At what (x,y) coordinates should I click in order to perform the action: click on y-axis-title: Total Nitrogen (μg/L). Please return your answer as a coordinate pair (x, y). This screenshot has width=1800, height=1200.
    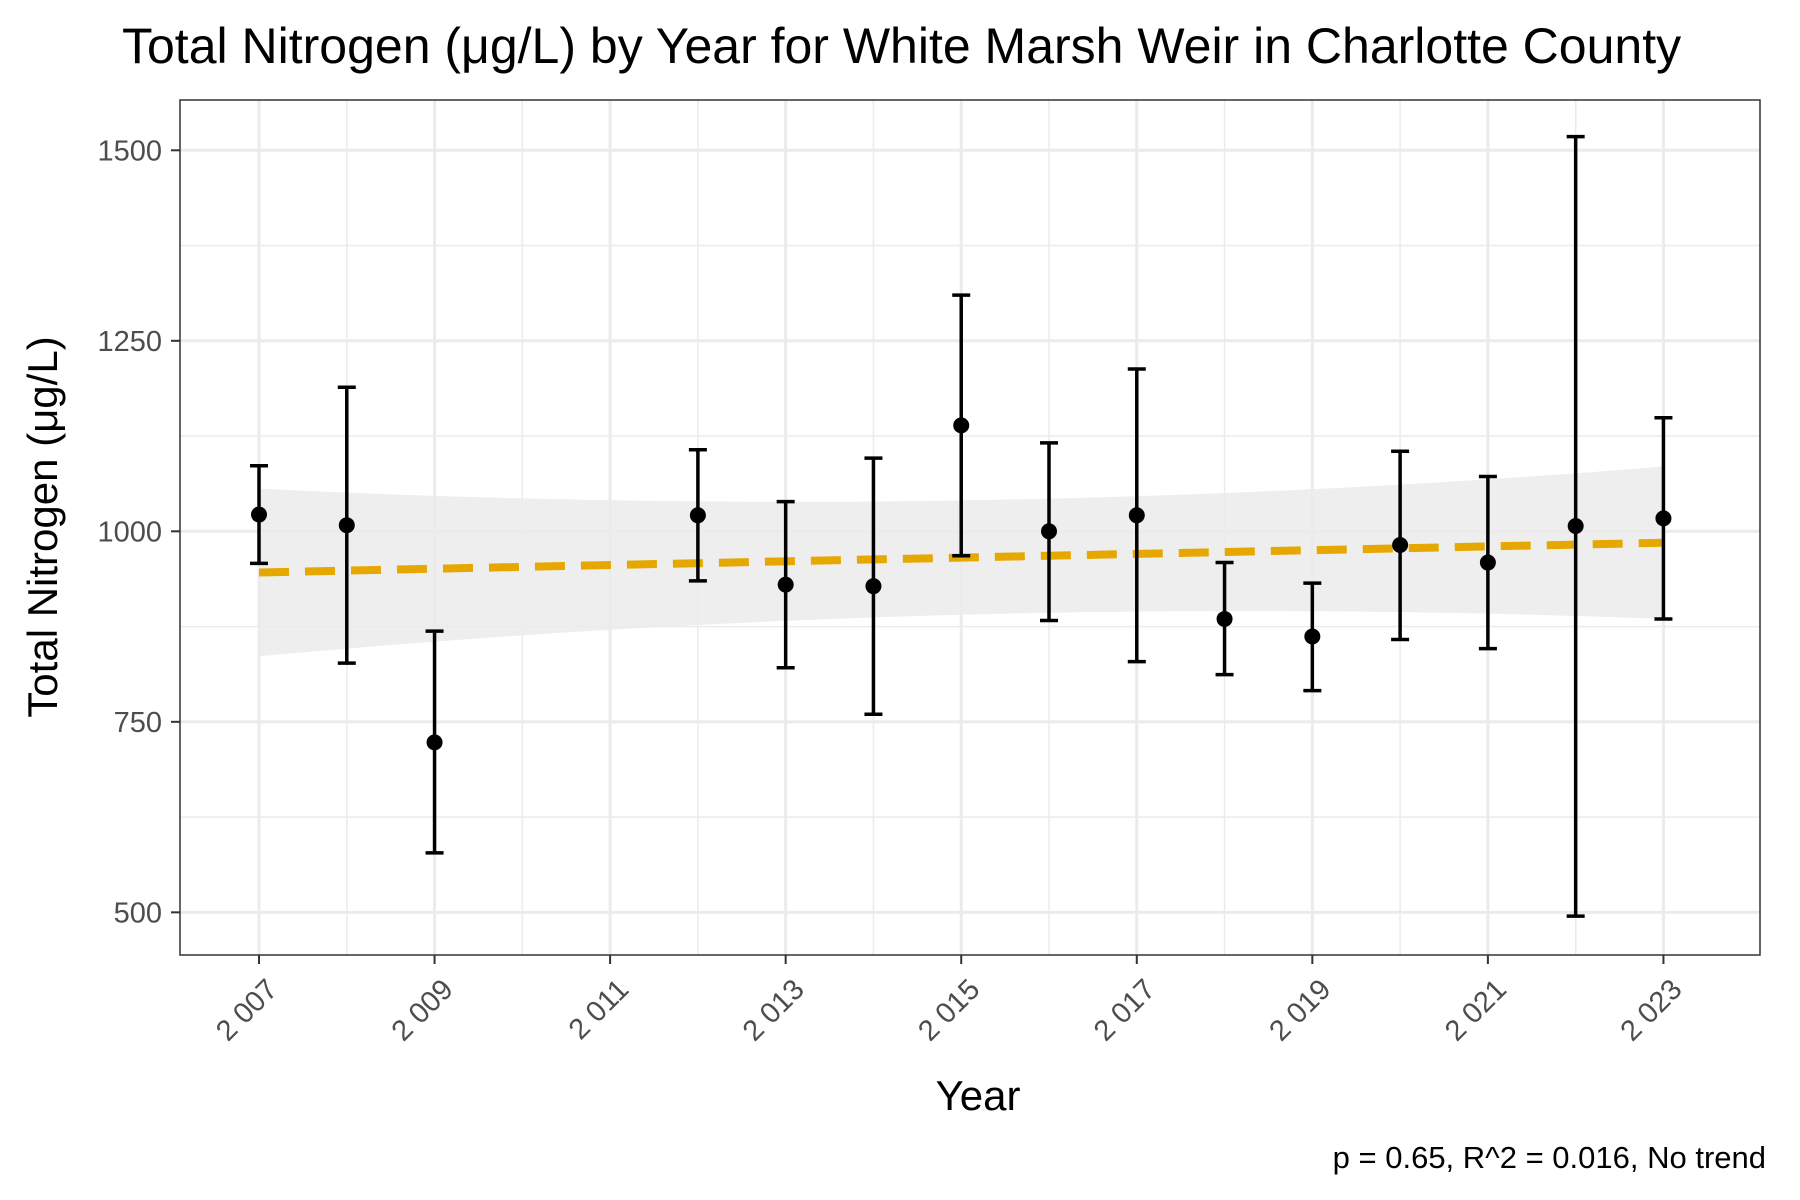
    Looking at the image, I should click on (42, 526).